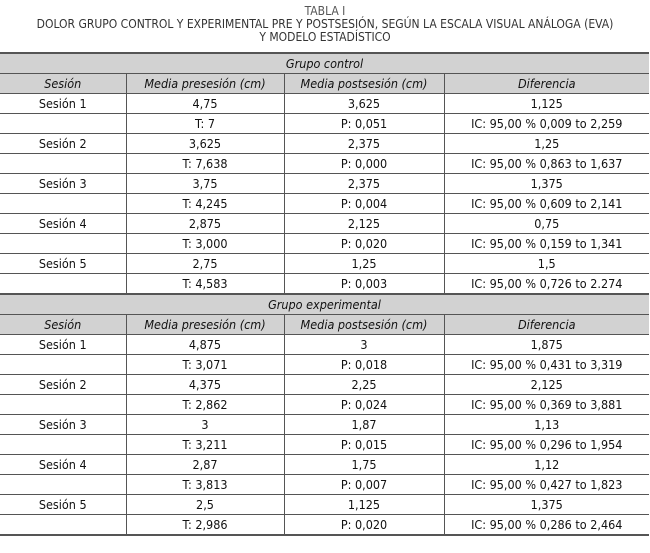 Image resolution: width=650 pixels, height=553 pixels. I want to click on table-cell: P: 0,051, so click(364, 123).